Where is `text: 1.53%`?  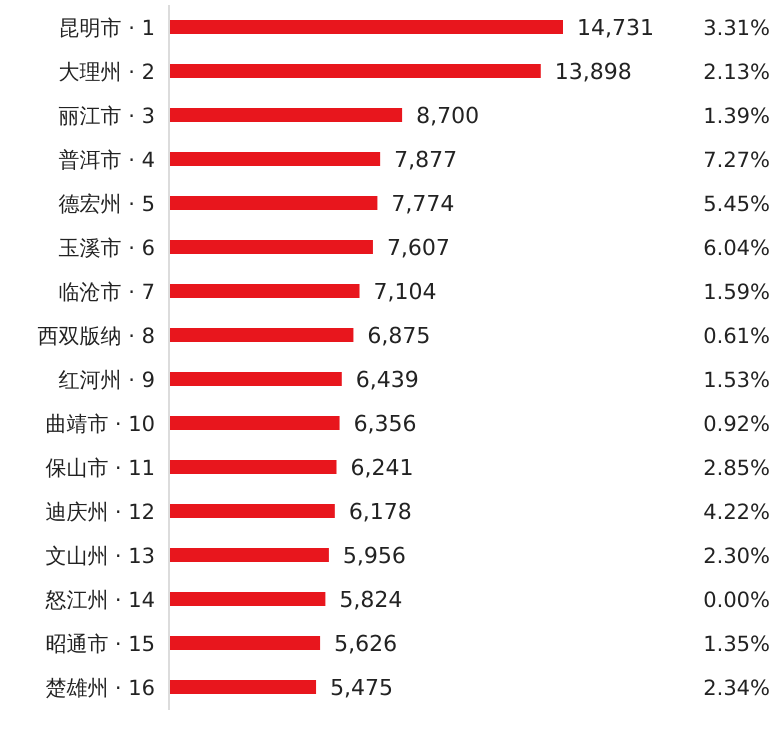 text: 1.53% is located at coordinates (736, 380).